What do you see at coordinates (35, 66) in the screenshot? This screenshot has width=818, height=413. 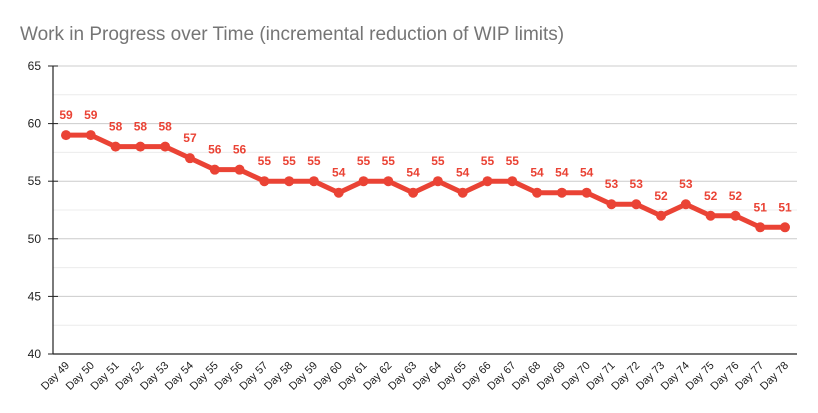 I see `y-tick-label: 65` at bounding box center [35, 66].